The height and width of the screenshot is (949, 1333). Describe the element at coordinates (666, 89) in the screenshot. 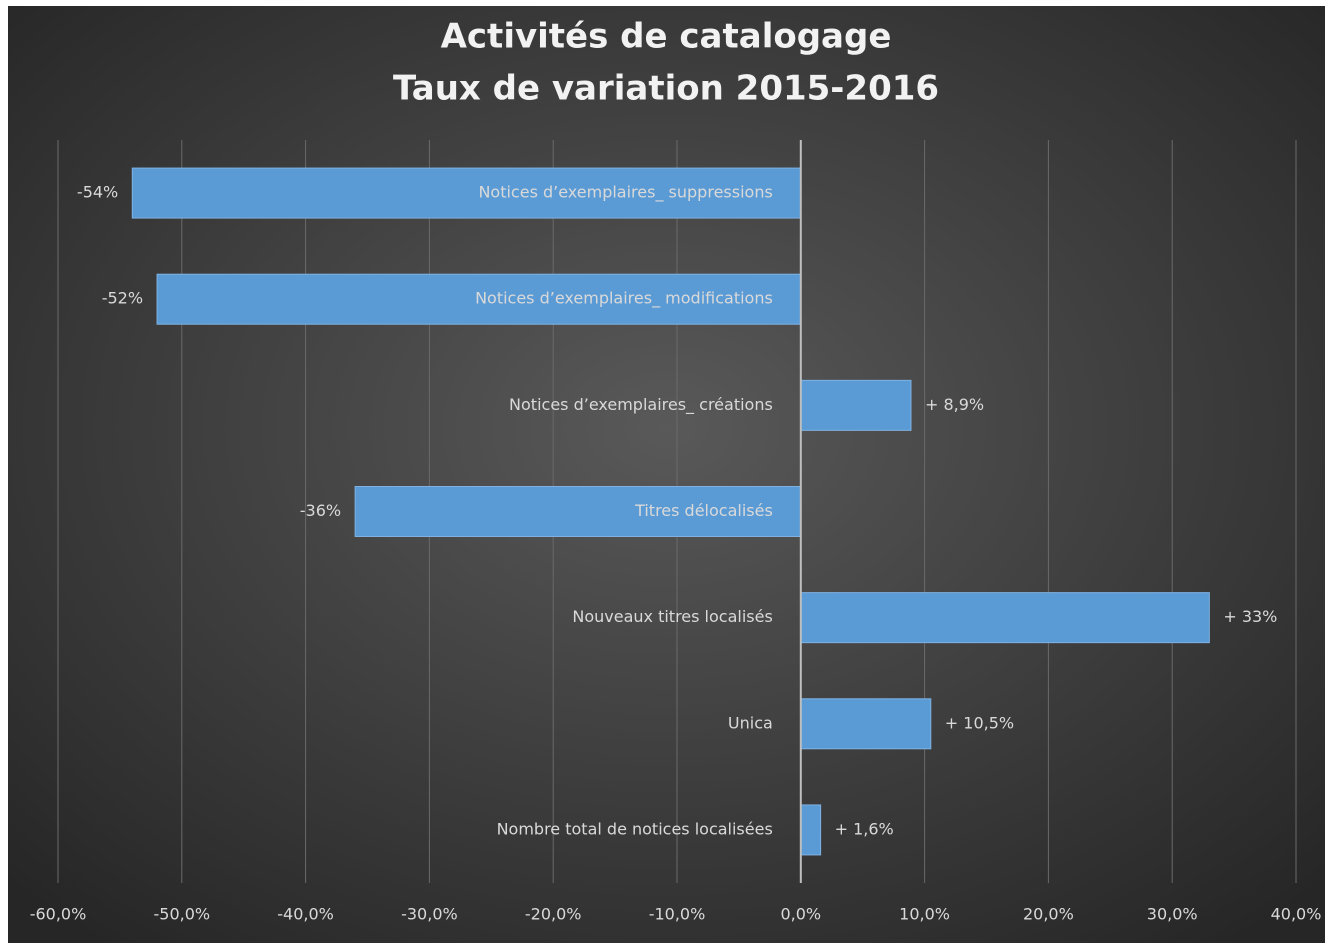

I see `chart-subtitle: Taux de variation 2015-2016` at that location.